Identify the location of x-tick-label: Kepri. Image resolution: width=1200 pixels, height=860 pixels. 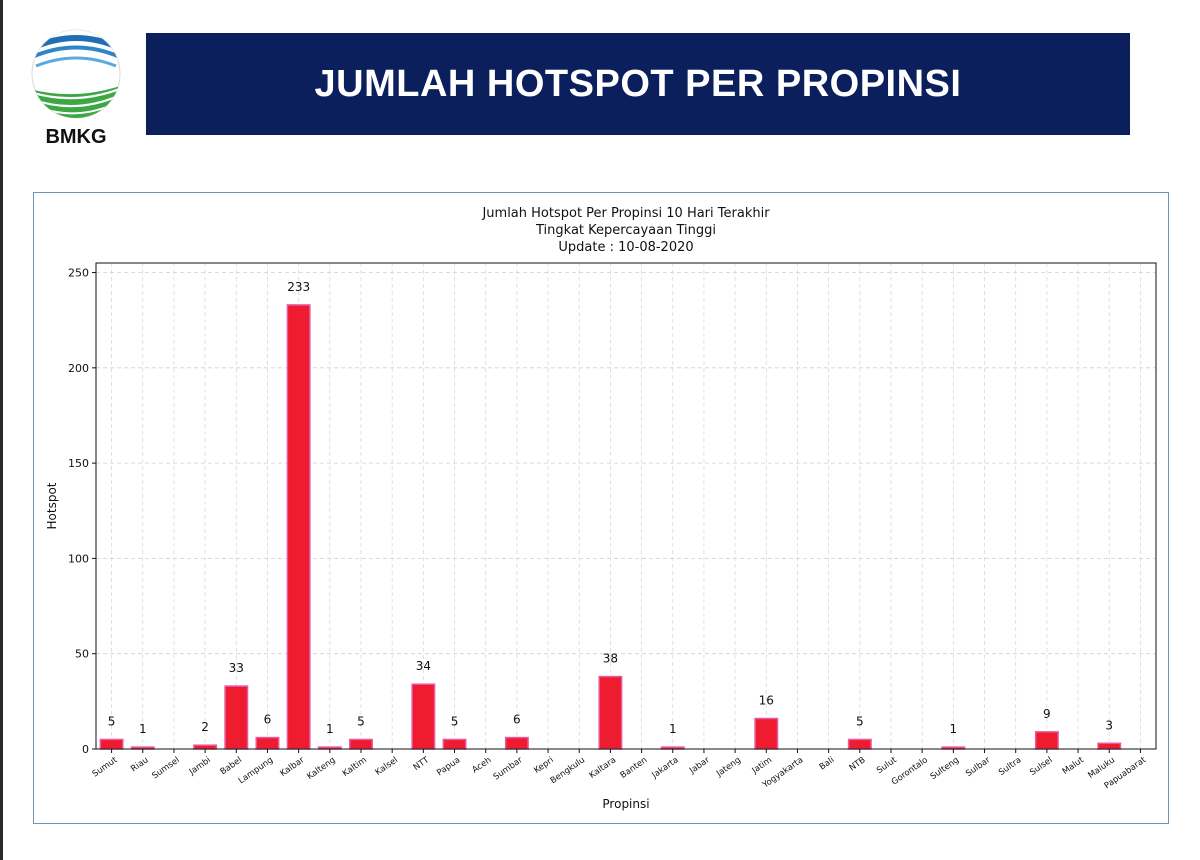
(543, 765).